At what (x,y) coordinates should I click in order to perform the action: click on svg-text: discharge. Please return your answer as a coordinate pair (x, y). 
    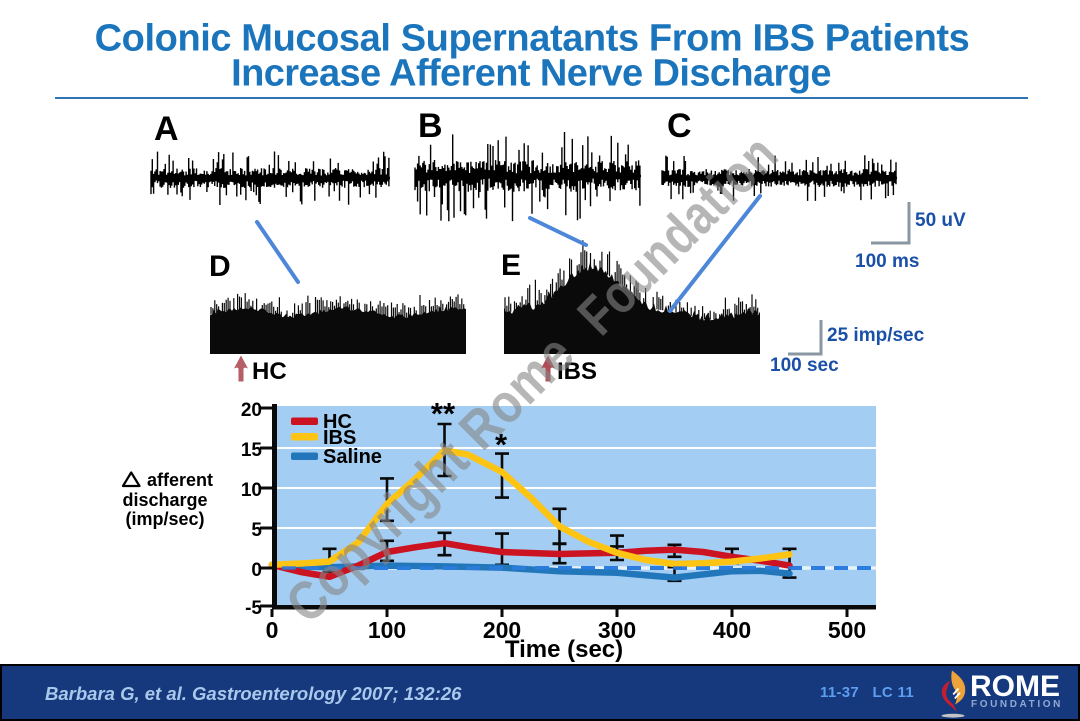
    Looking at the image, I should click on (164, 500).